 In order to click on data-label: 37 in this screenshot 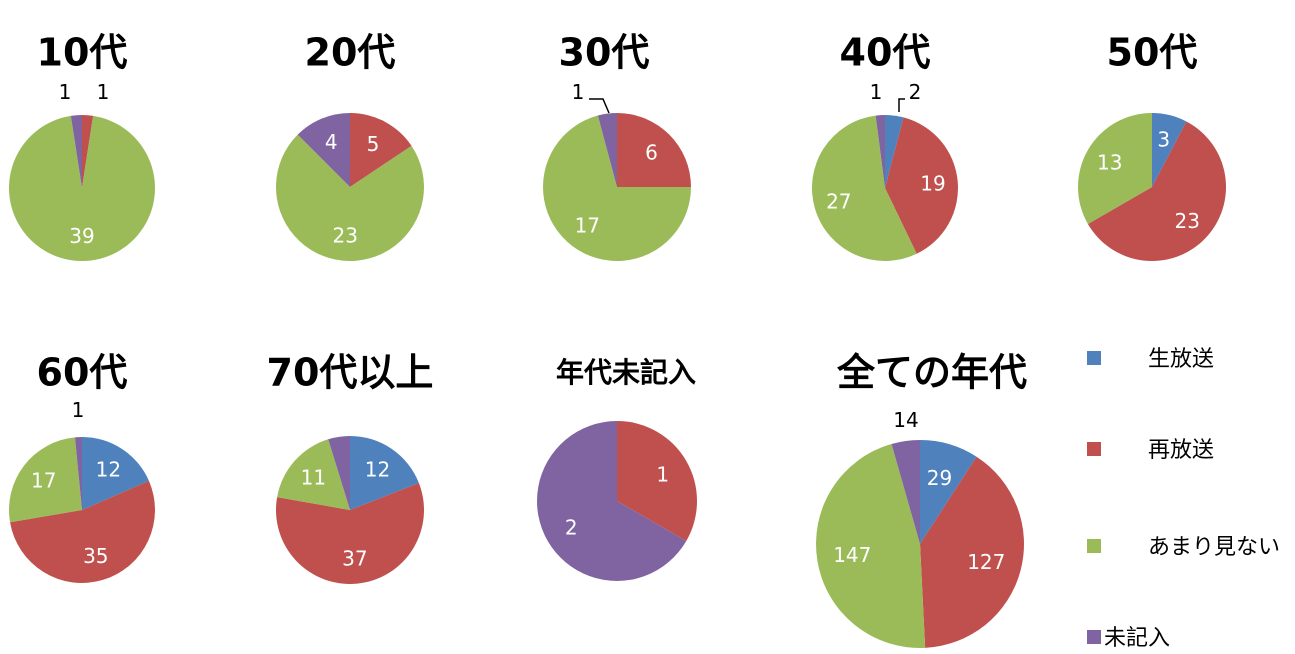, I will do `click(354, 559)`.